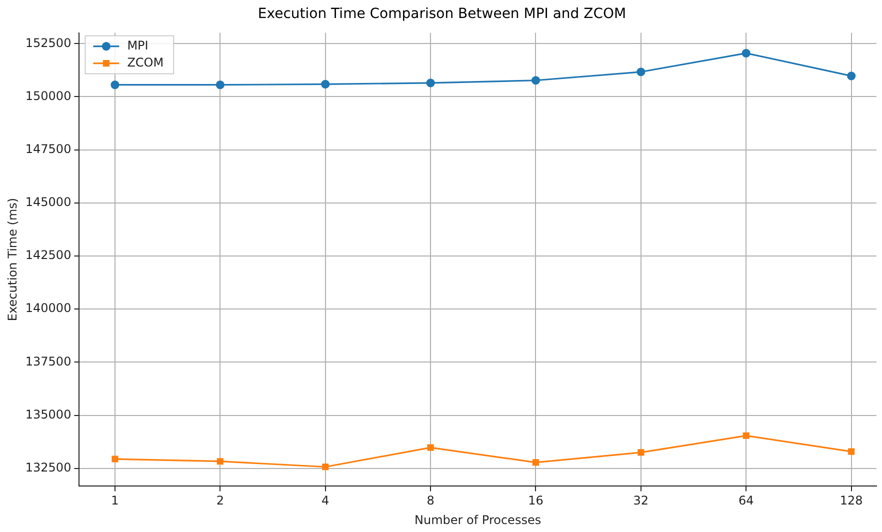 The width and height of the screenshot is (882, 532). What do you see at coordinates (48, 43) in the screenshot?
I see `y-tick-label: 152500` at bounding box center [48, 43].